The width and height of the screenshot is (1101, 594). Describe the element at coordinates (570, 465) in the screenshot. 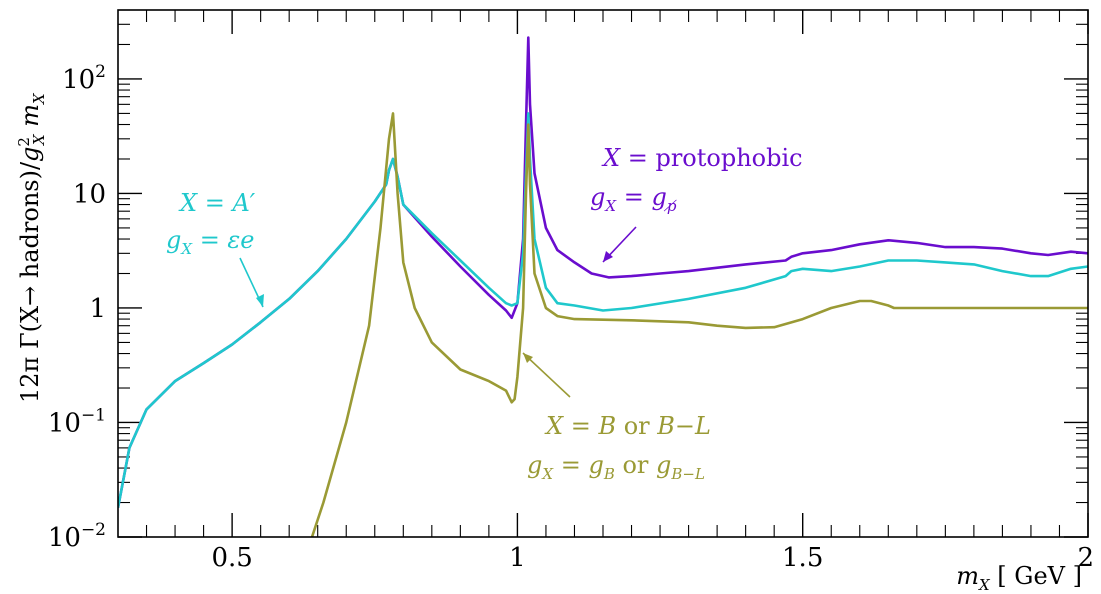

I see `bl-line2-eq: =` at that location.